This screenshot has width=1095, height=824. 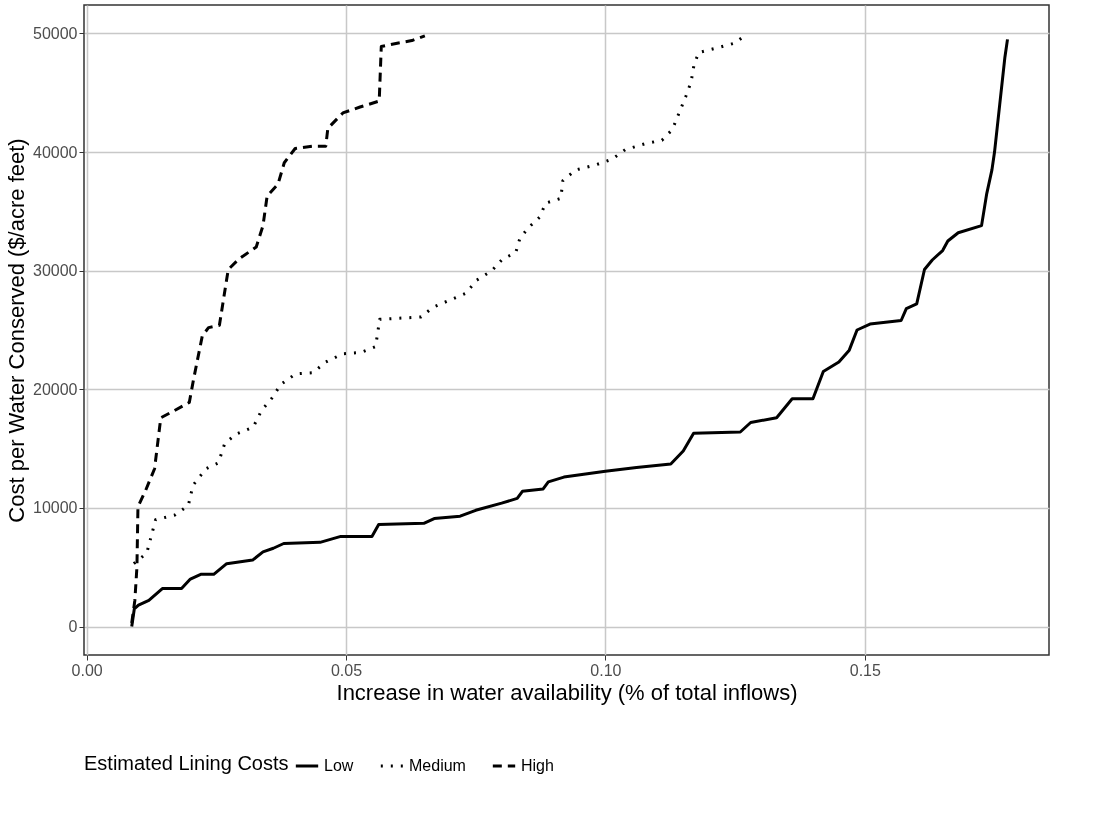 What do you see at coordinates (606, 670) in the screenshot?
I see `x-tick-label: 0.10` at bounding box center [606, 670].